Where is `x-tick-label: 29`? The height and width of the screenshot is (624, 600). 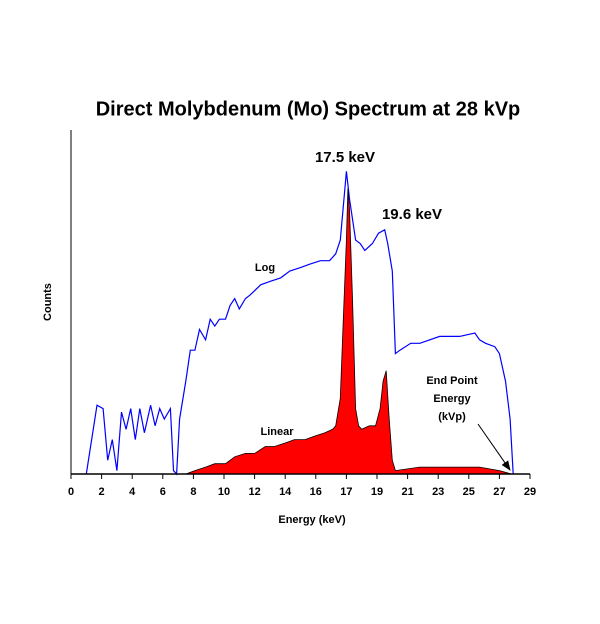
x-tick-label: 29 is located at coordinates (530, 492).